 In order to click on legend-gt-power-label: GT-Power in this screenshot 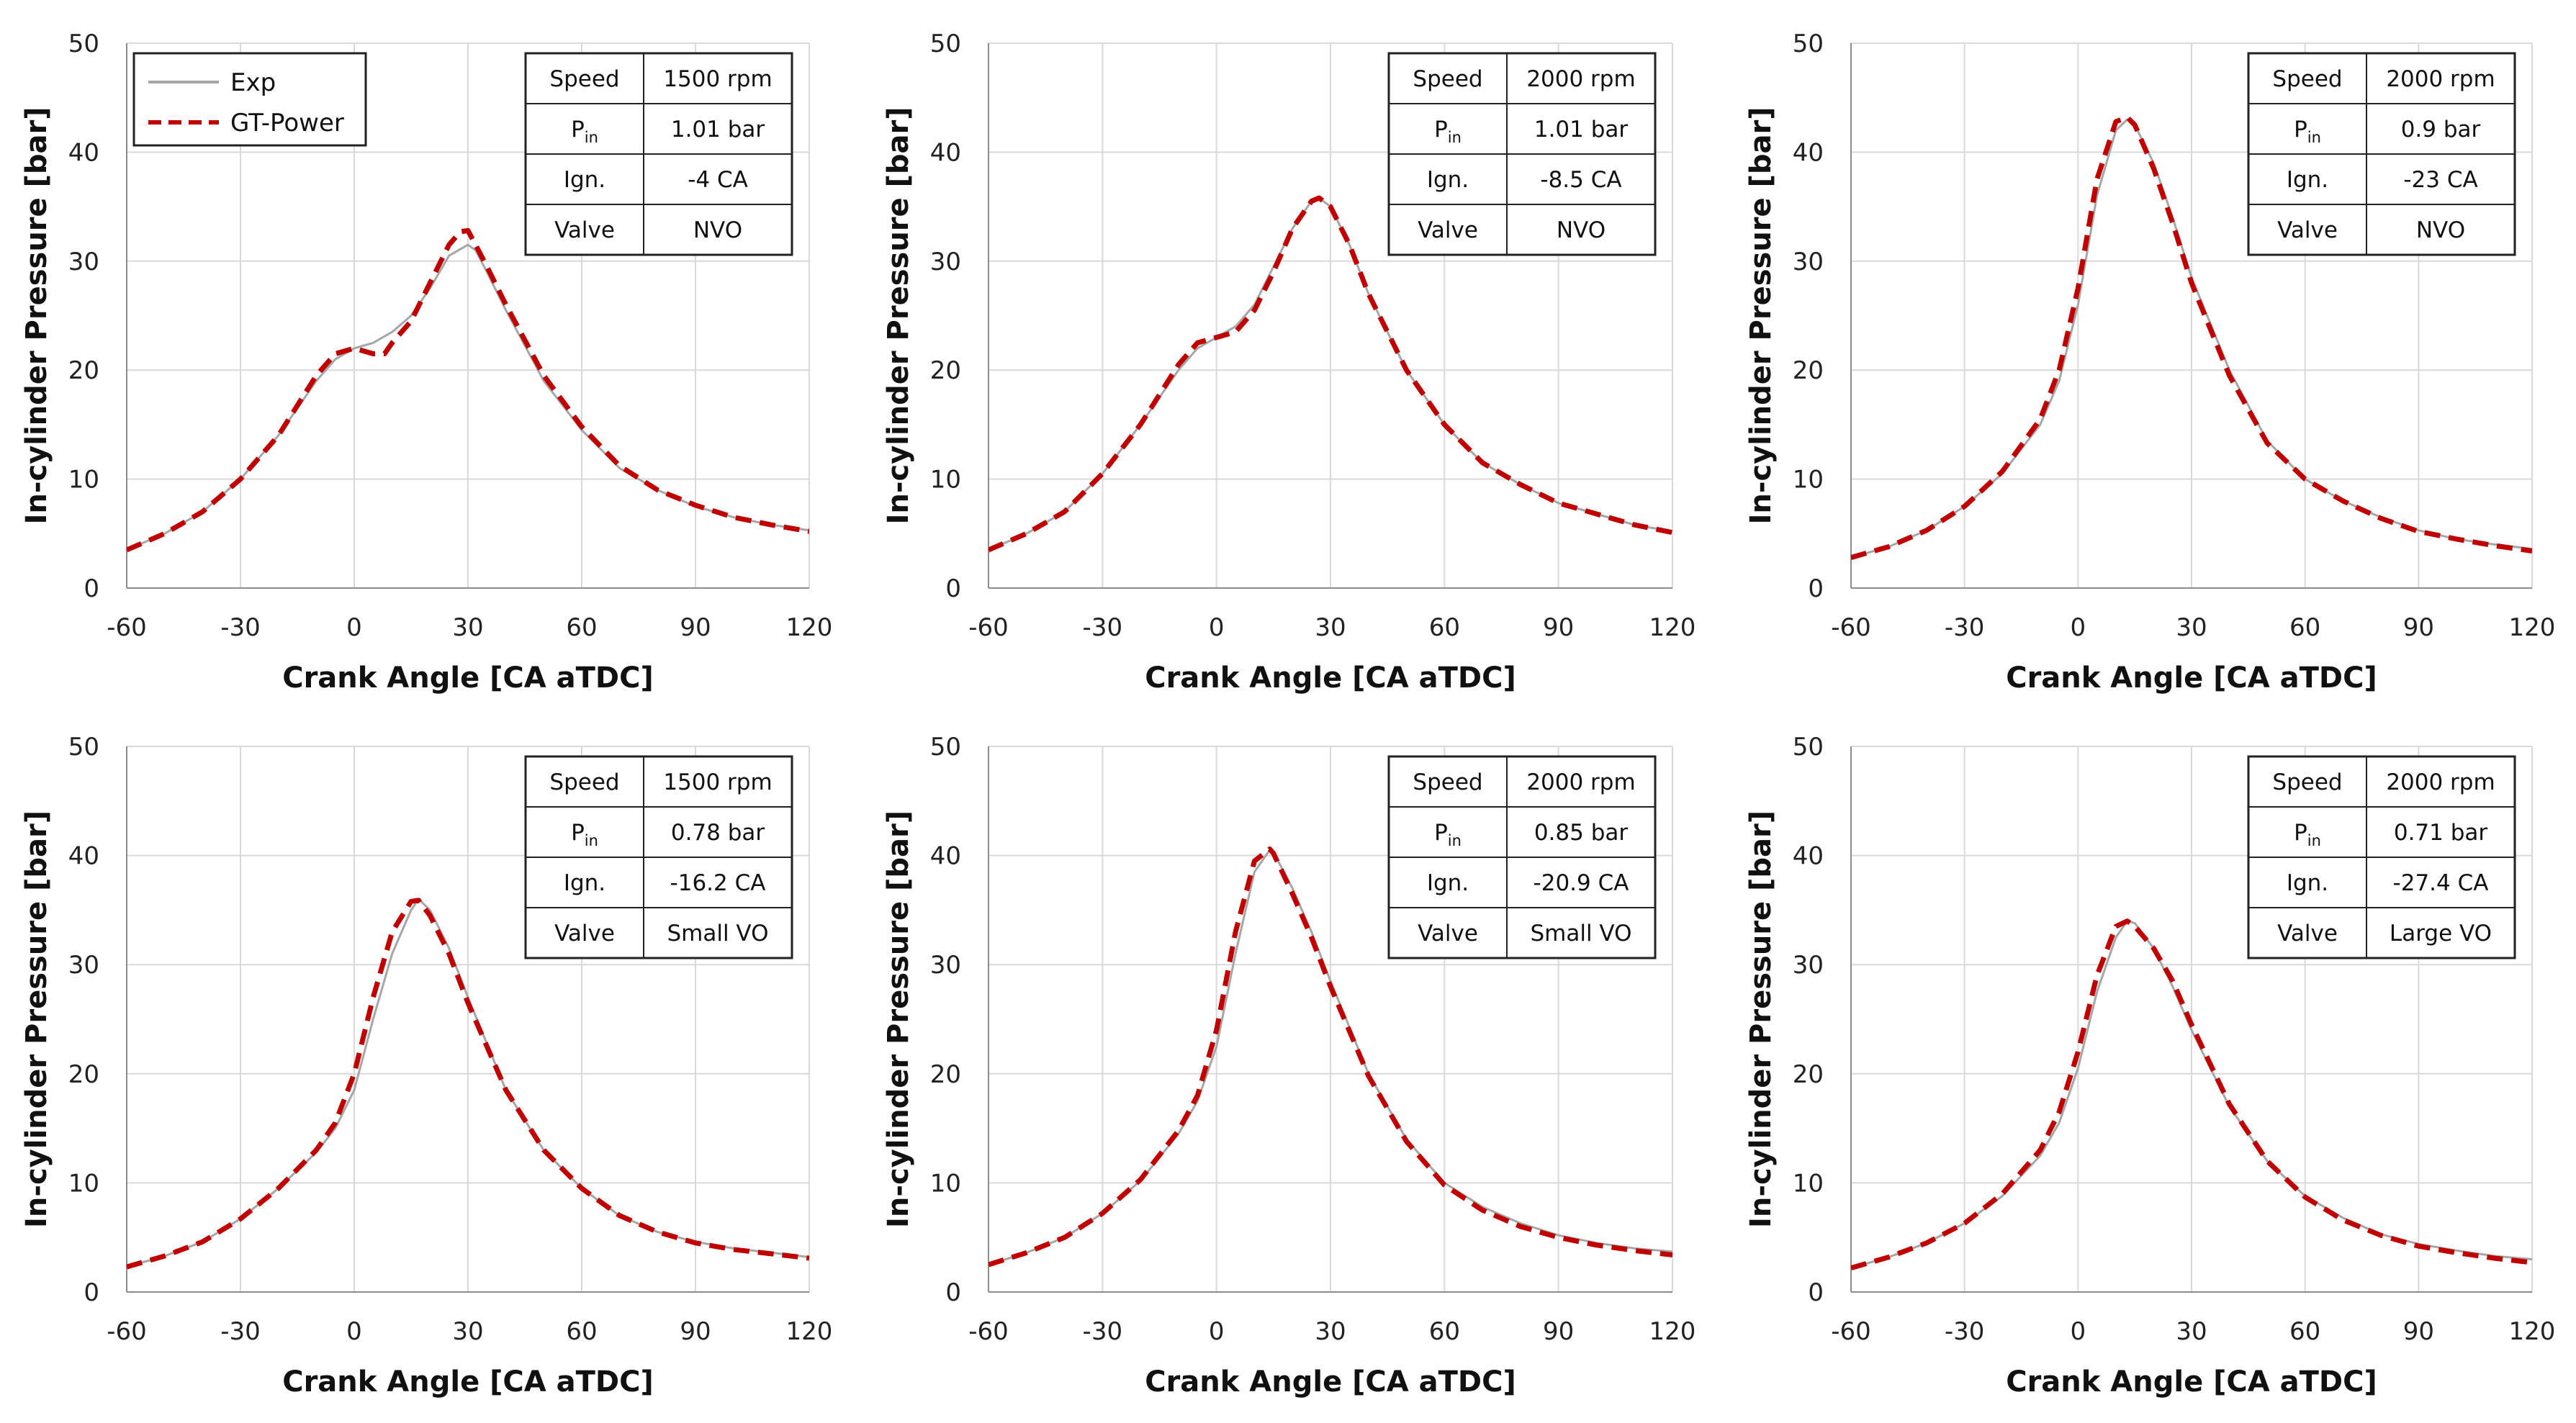, I will do `click(287, 123)`.